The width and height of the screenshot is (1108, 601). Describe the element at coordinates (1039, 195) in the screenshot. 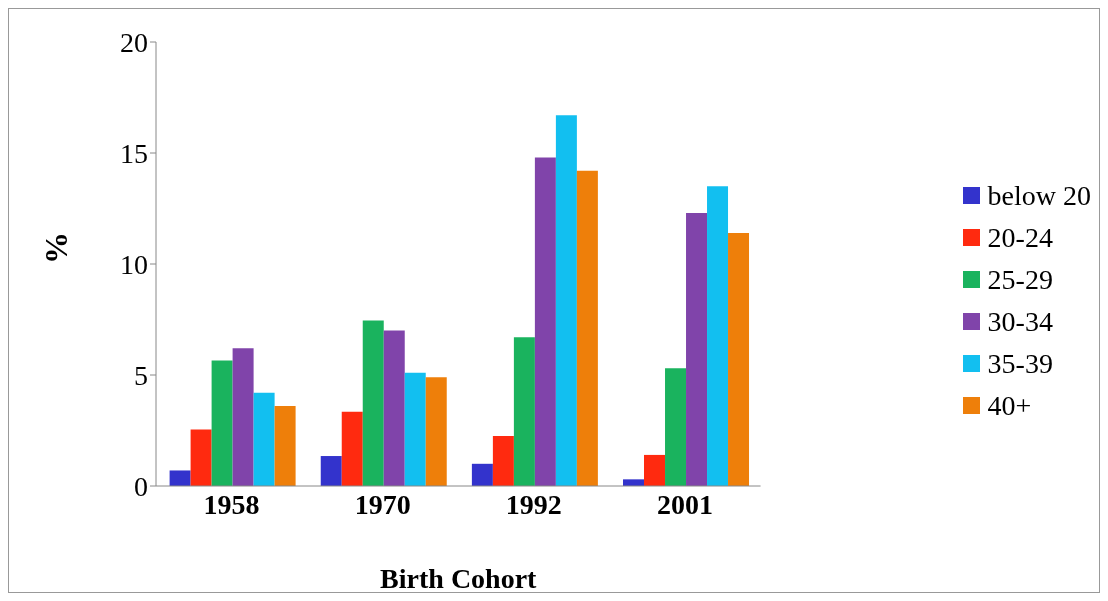

I see `legend-label: below 20` at that location.